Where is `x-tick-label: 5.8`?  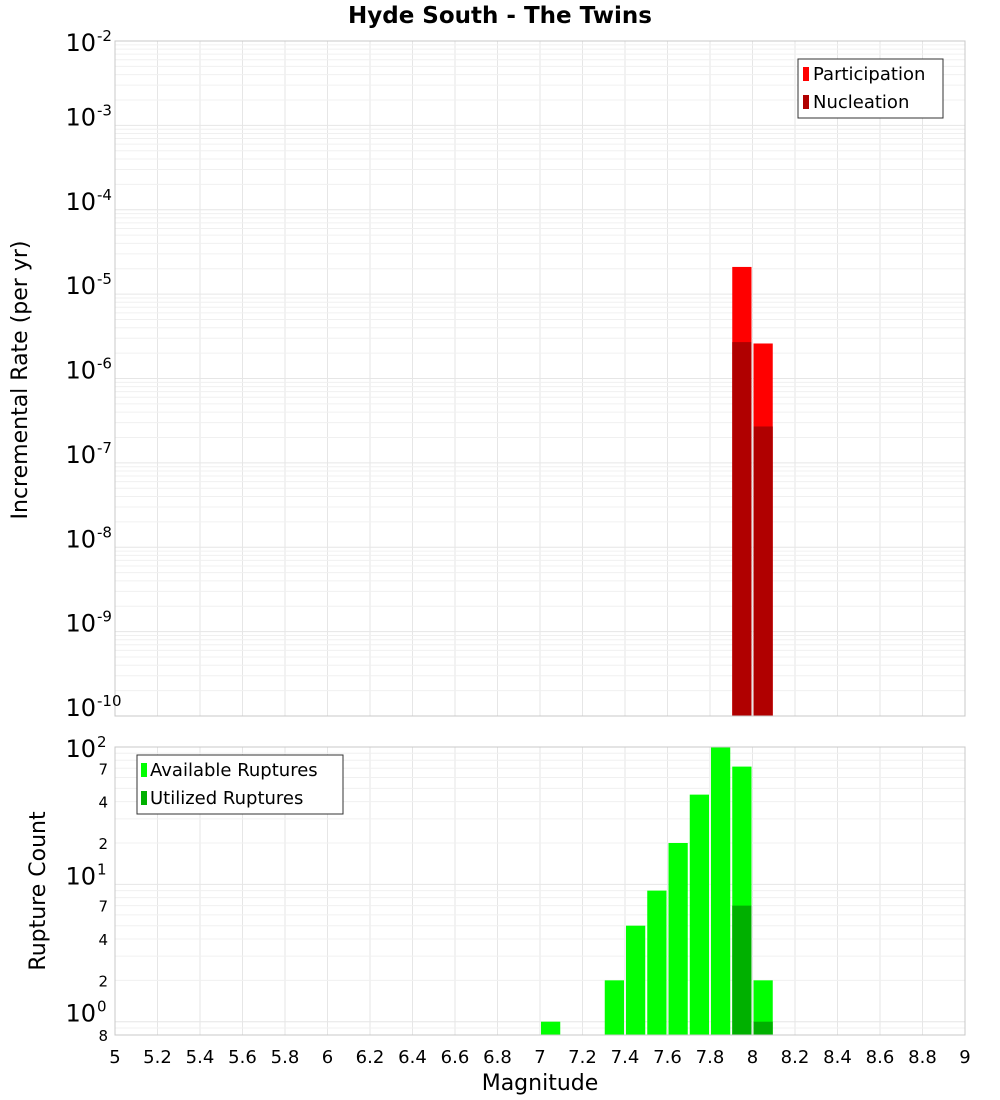
x-tick-label: 5.8 is located at coordinates (285, 1057).